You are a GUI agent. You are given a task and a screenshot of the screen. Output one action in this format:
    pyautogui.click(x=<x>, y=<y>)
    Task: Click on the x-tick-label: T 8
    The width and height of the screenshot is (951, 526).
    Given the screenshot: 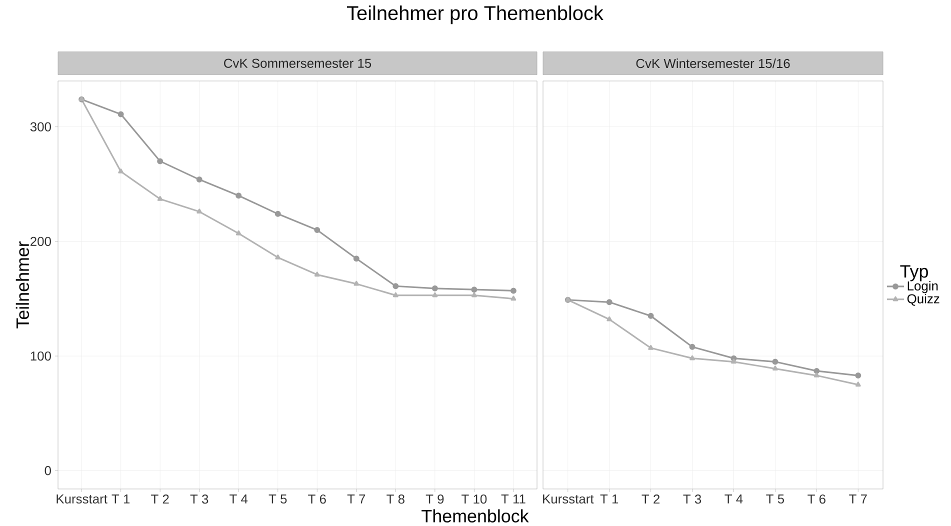 What is the action you would take?
    pyautogui.click(x=395, y=499)
    